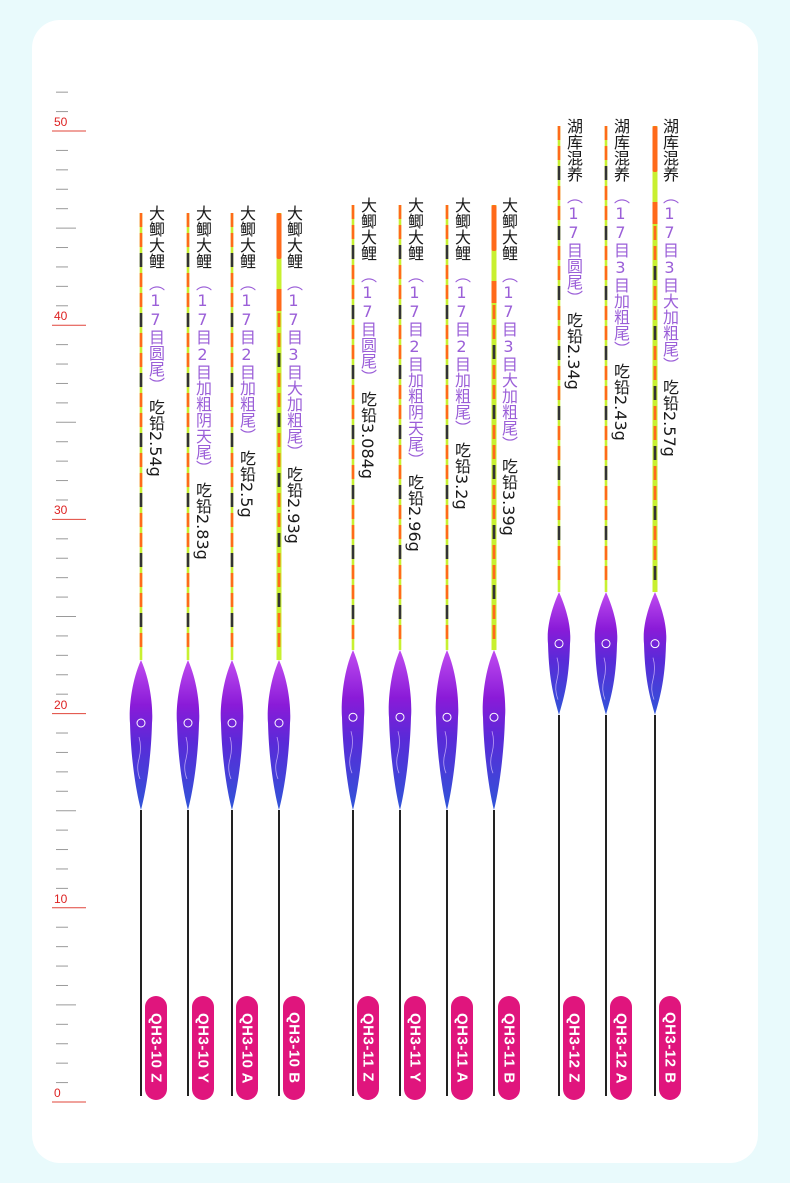  What do you see at coordinates (61, 316) in the screenshot?
I see `ruler-label: 40` at bounding box center [61, 316].